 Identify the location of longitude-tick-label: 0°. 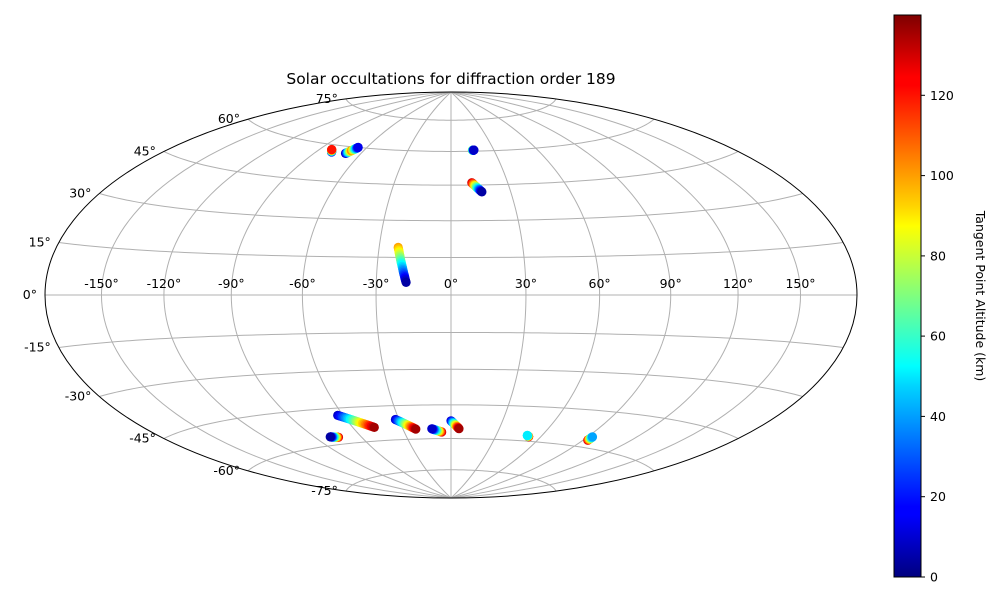
(451, 283).